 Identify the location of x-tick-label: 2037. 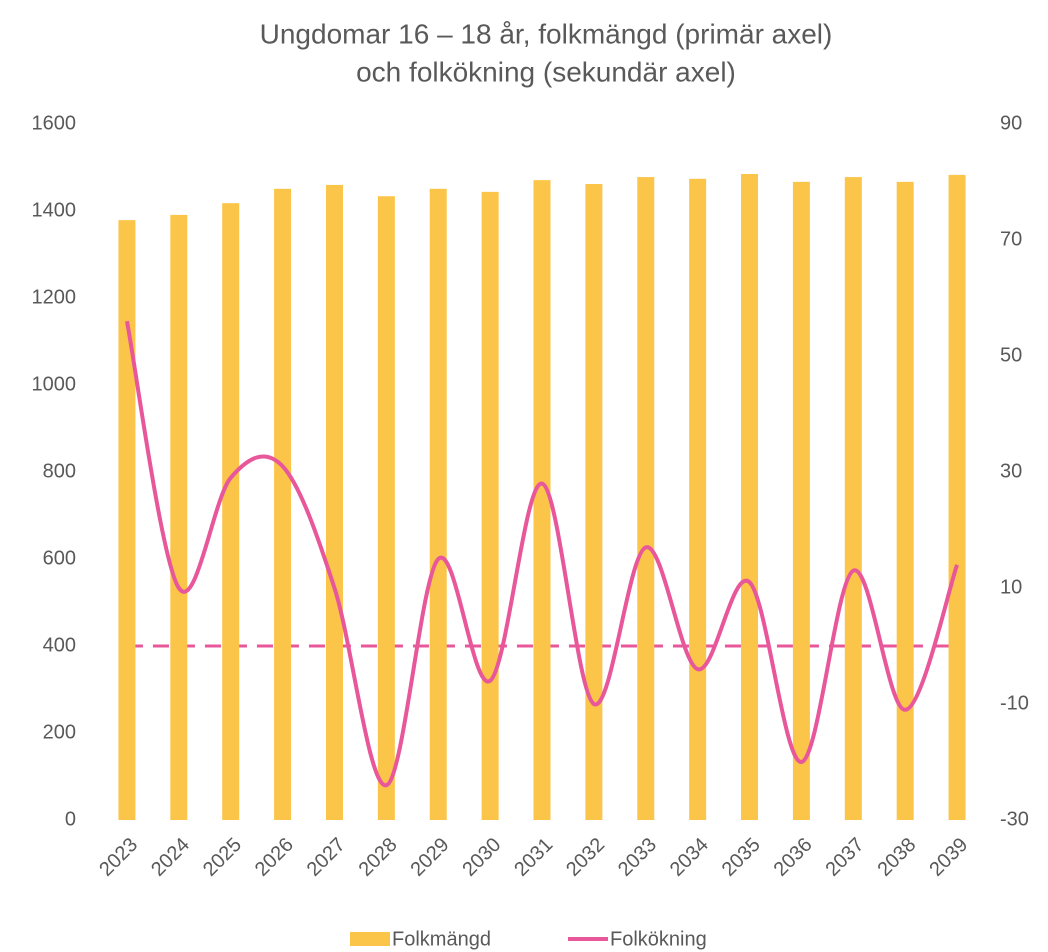
(845, 857).